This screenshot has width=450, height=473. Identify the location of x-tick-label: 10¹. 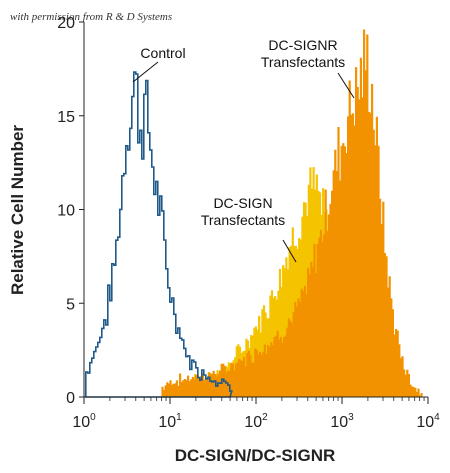
(170, 421).